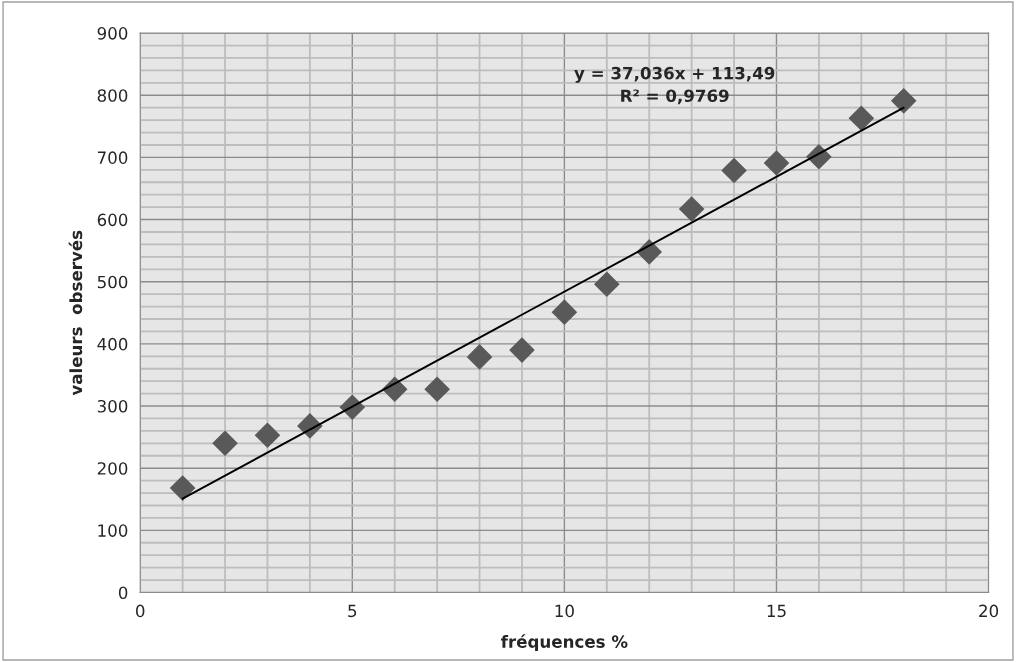 This screenshot has height=662, width=1016. Describe the element at coordinates (112, 220) in the screenshot. I see `y-tick-label: 600` at that location.